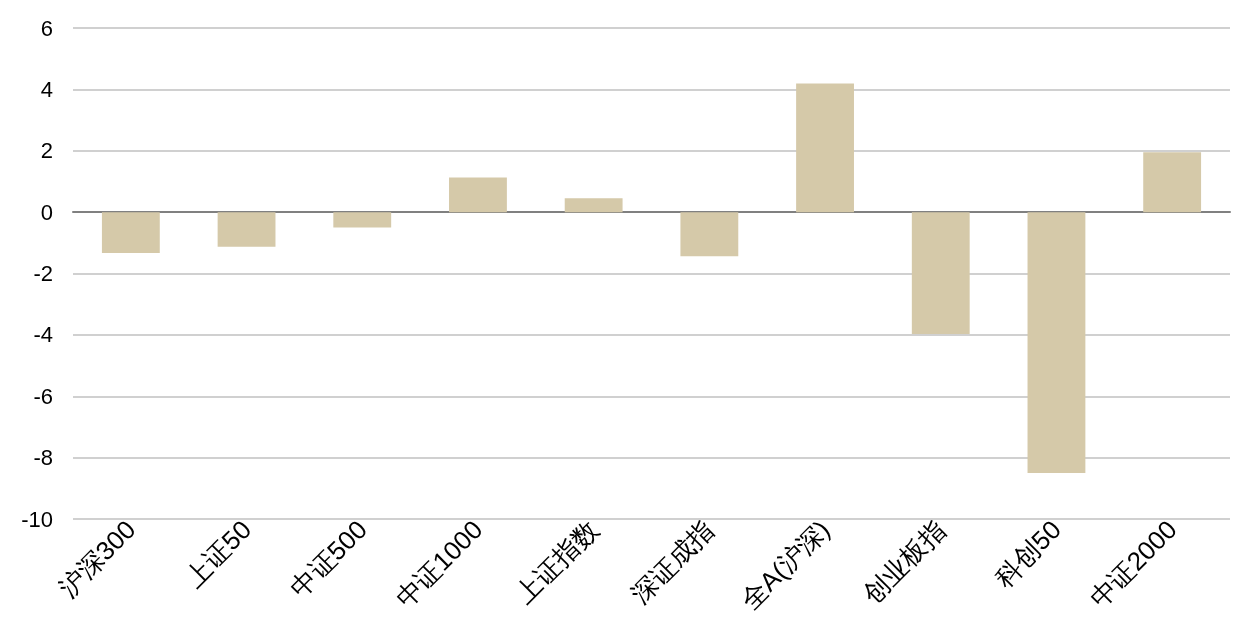 This screenshot has width=1250, height=624. Describe the element at coordinates (43, 335) in the screenshot. I see `y-tick-label: -4` at that location.